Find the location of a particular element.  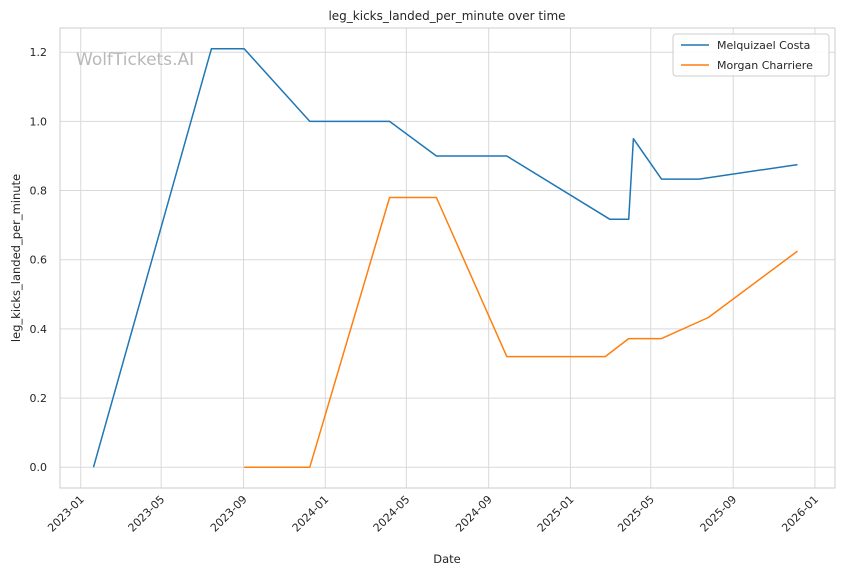

y-tick-label: 0.8 is located at coordinates (39, 191).